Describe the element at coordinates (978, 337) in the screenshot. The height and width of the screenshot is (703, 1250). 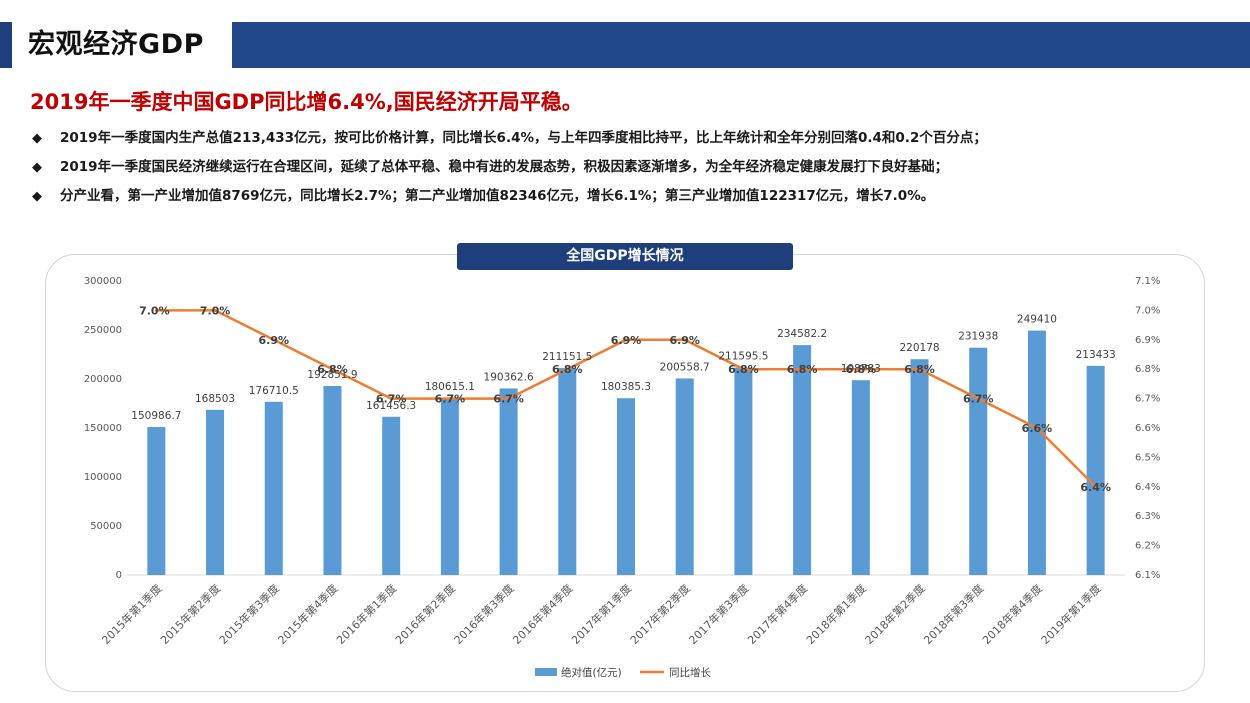
I see `bar-value-label: 231938` at that location.